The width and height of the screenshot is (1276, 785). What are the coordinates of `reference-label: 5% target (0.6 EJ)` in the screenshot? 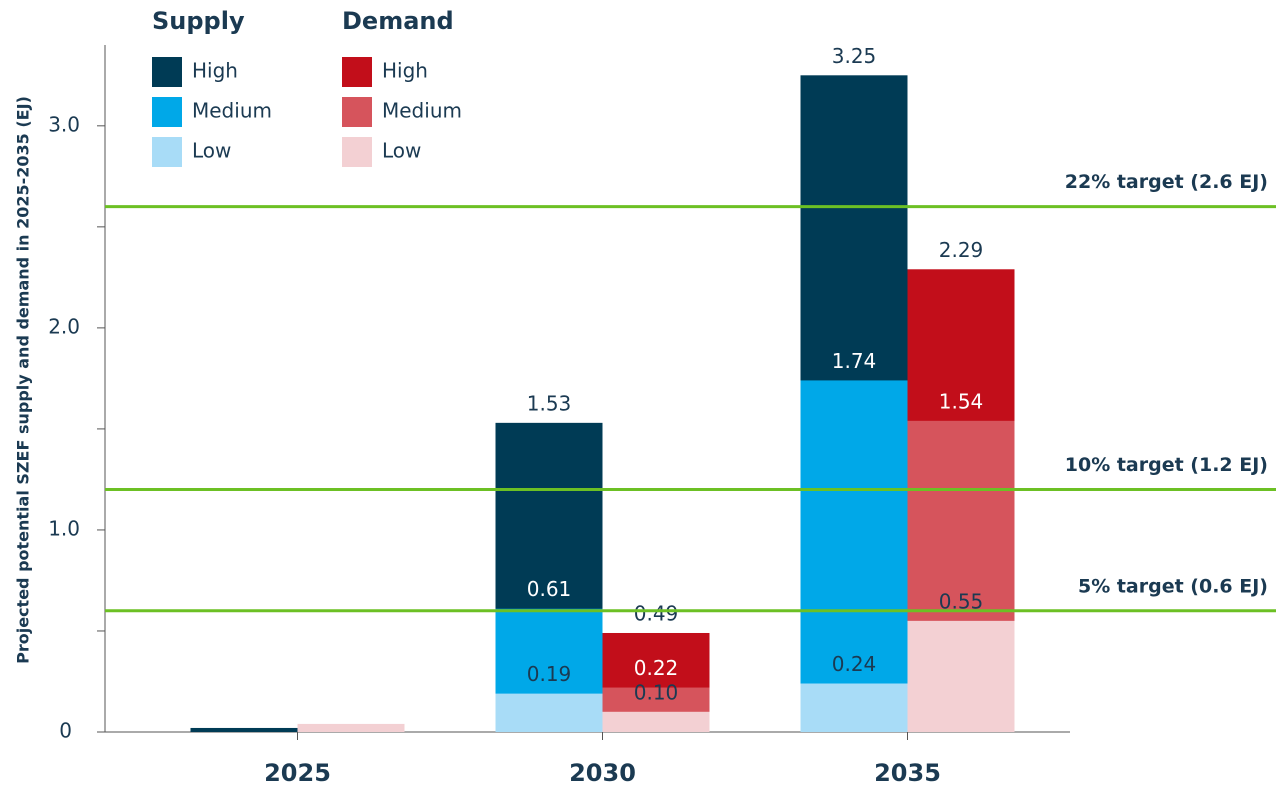 It's located at (1173, 586).